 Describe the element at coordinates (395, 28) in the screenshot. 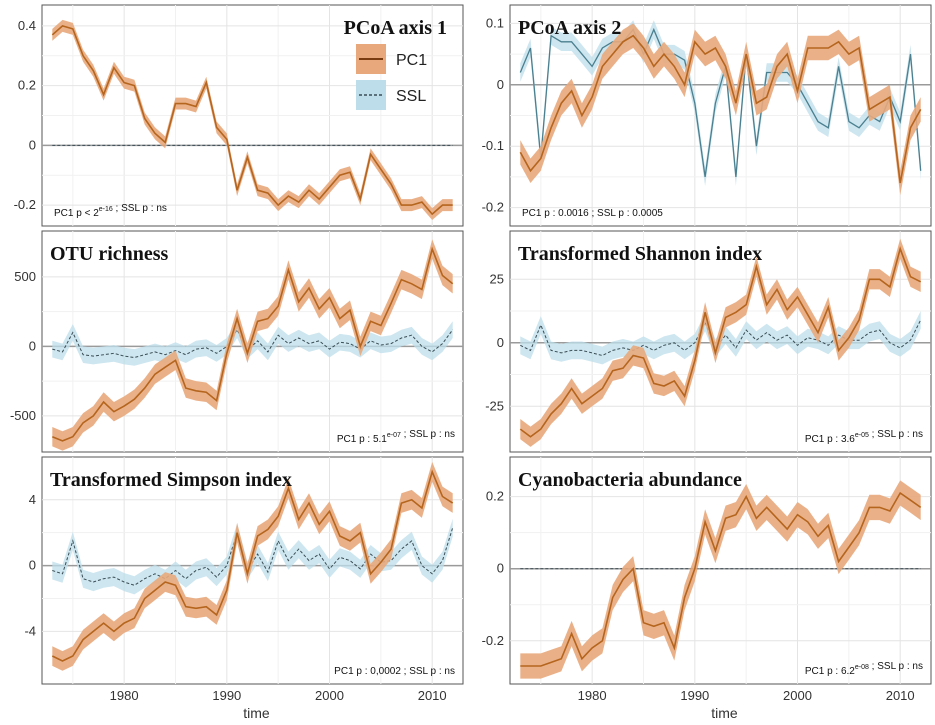

I see `panel-title: PCoA axis 1` at that location.